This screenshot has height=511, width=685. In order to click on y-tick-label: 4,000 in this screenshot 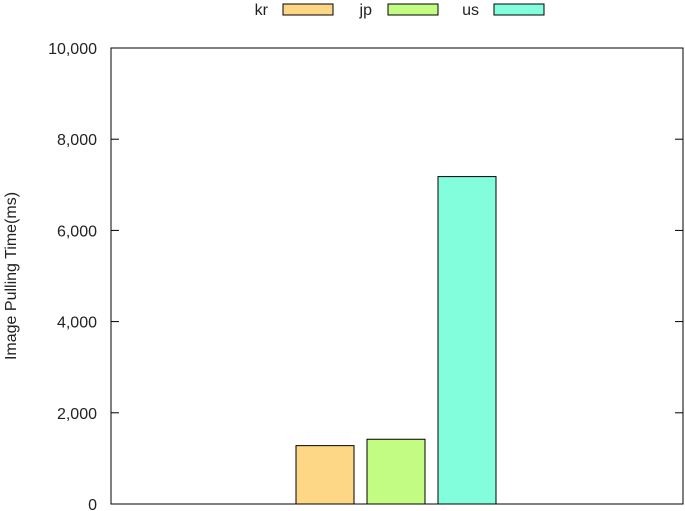, I will do `click(77, 323)`.